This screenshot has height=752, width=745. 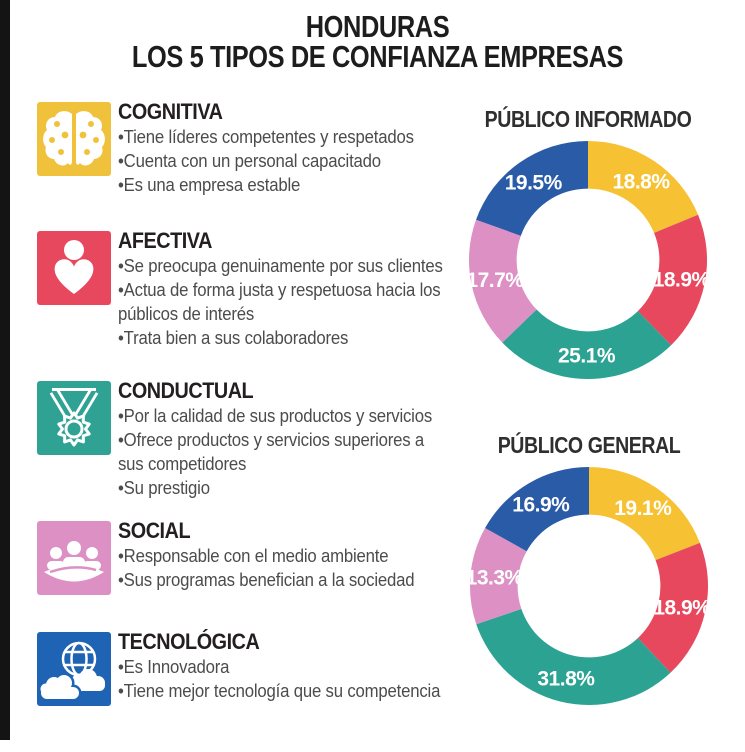 What do you see at coordinates (589, 586) in the screenshot?
I see `donut-chart-publico-general: 19.1% 18.9% 31.8% 13.3% 16.9%` at bounding box center [589, 586].